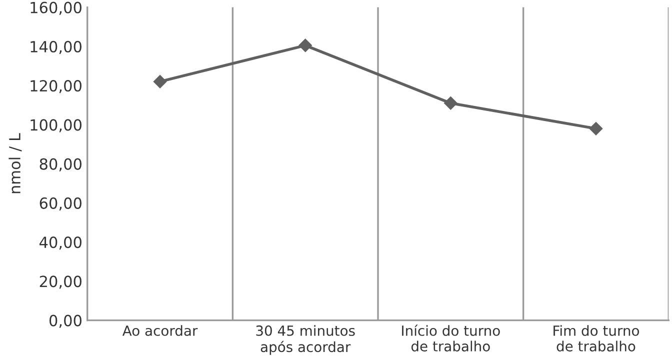 This screenshot has height=364, width=672. What do you see at coordinates (61, 243) in the screenshot?
I see `y-tick-label: 40,00` at bounding box center [61, 243].